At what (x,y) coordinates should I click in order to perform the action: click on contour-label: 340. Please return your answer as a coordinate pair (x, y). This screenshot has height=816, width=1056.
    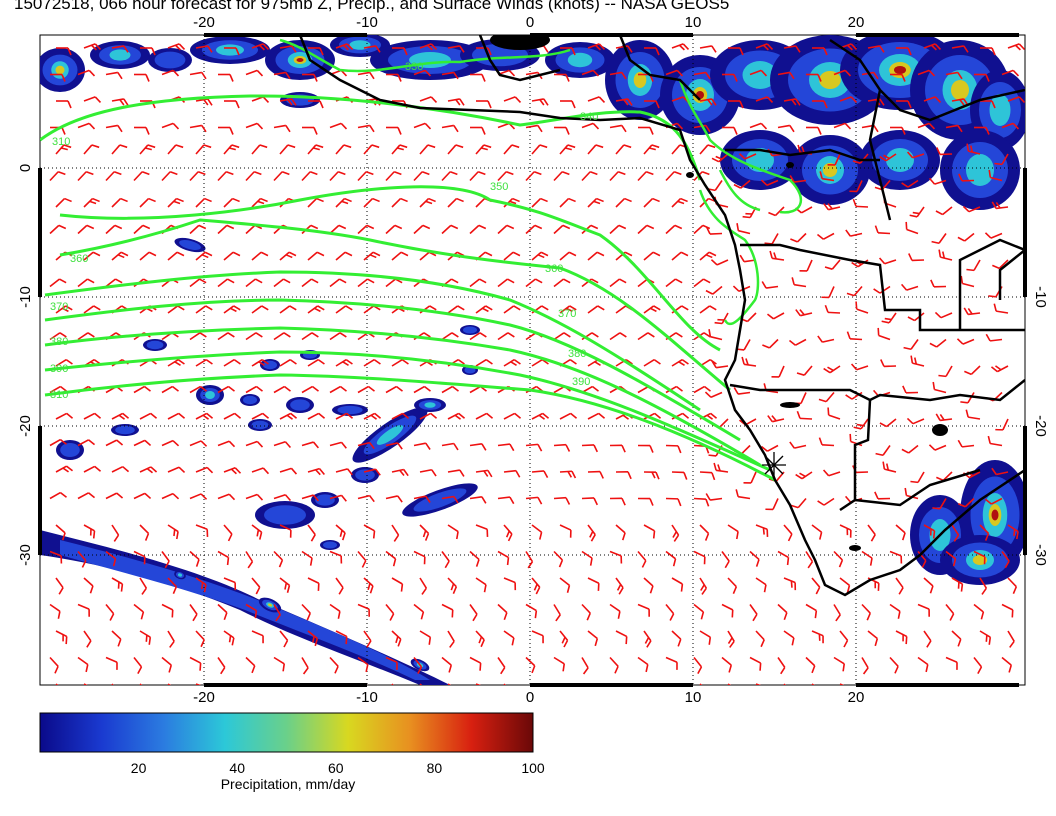
    Looking at the image, I should click on (589, 117).